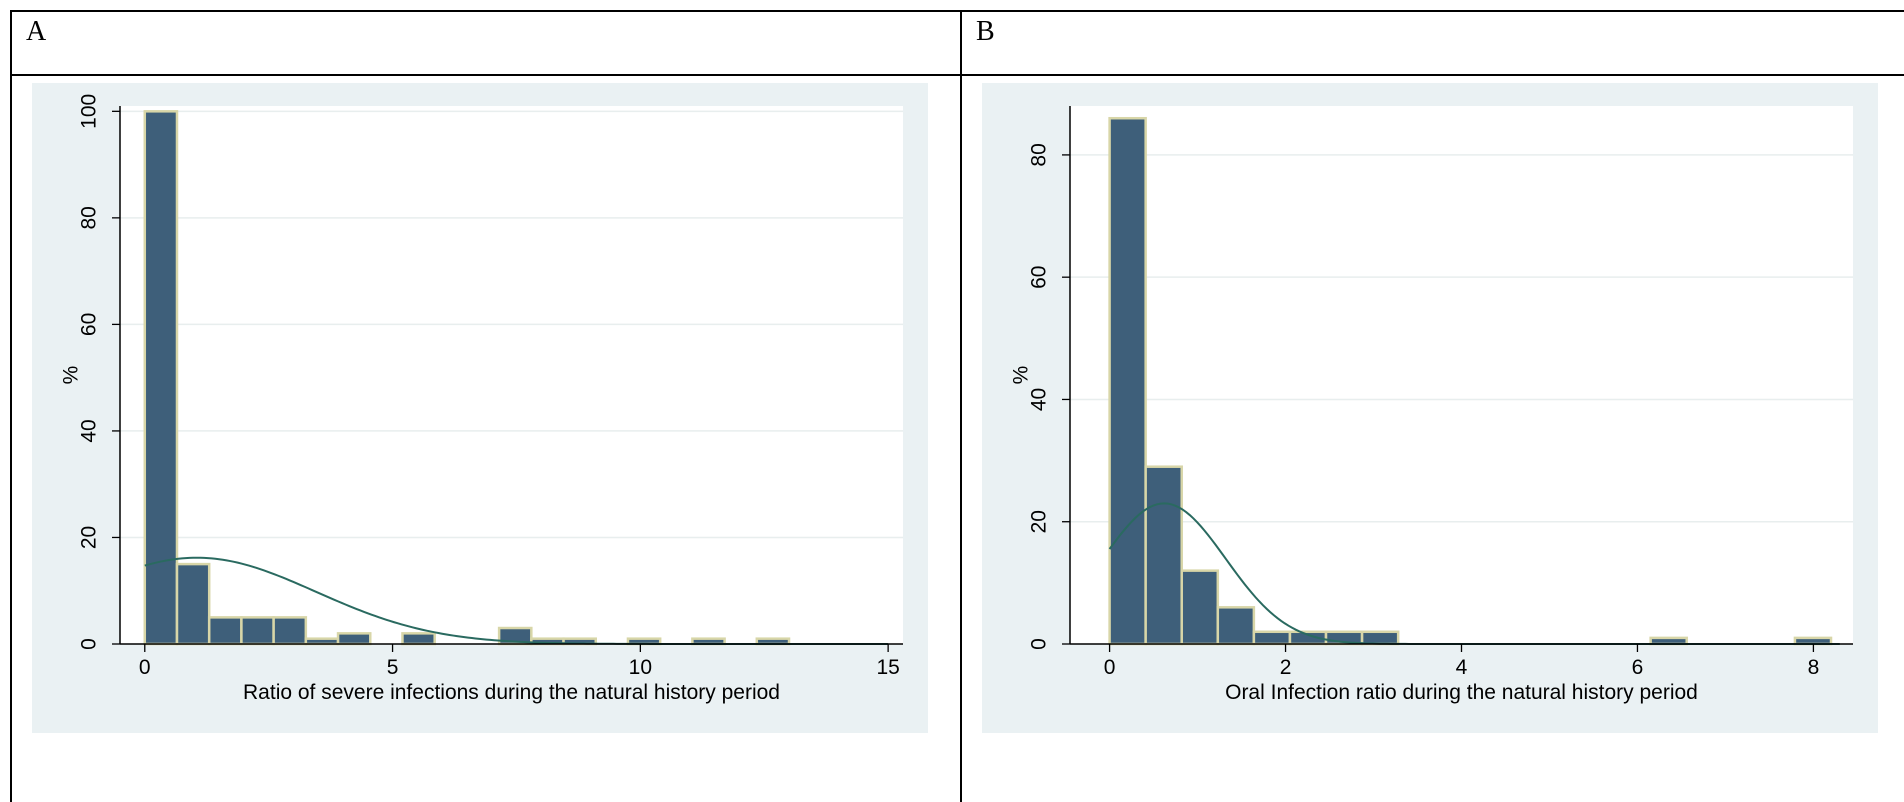  I want to click on chart-b-x-tick-label: 0, so click(1110, 667).